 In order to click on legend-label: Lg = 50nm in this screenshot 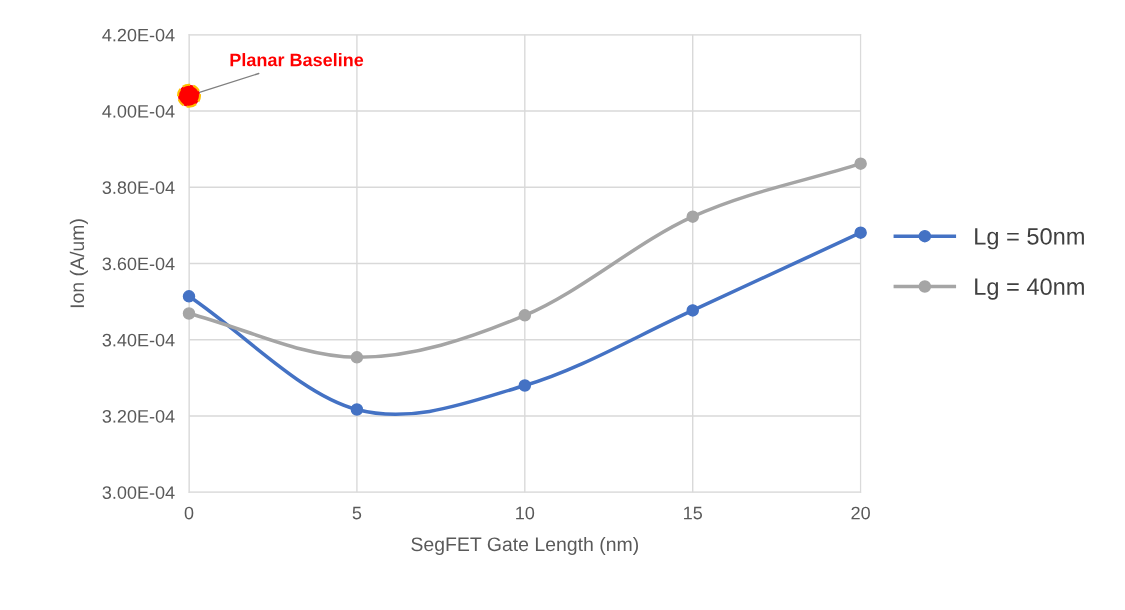, I will do `click(1029, 238)`.